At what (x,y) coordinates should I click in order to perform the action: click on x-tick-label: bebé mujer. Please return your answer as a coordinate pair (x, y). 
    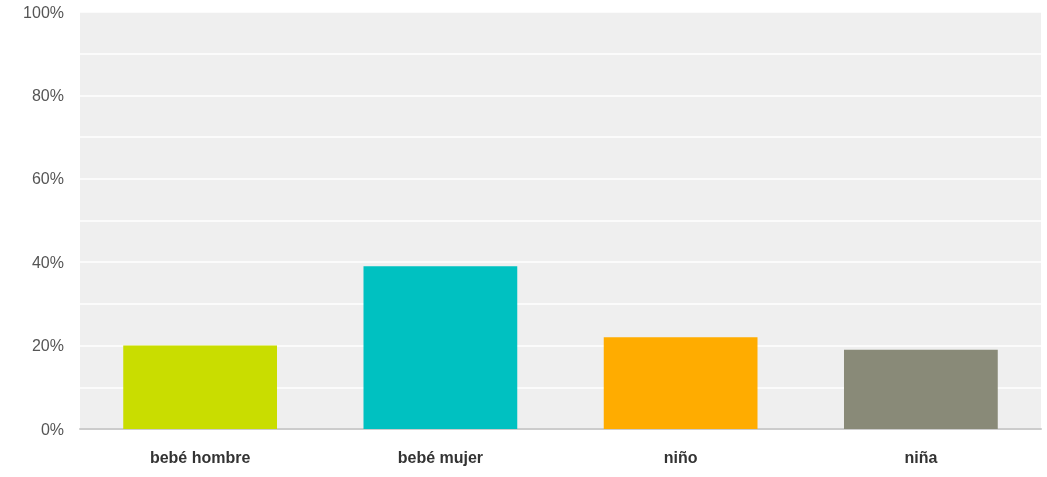
    Looking at the image, I should click on (440, 457).